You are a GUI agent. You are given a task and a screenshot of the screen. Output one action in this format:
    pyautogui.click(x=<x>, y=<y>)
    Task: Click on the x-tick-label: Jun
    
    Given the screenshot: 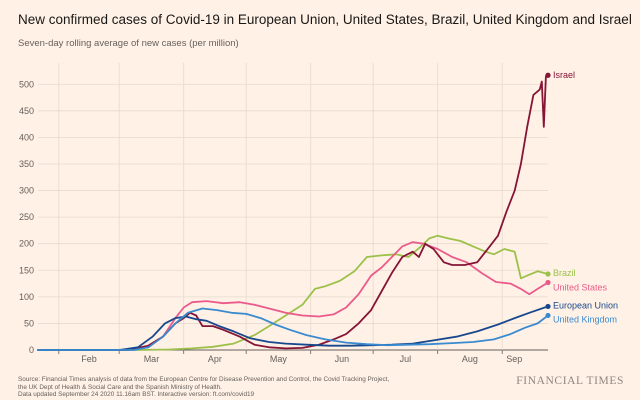 What is the action you would take?
    pyautogui.click(x=342, y=359)
    